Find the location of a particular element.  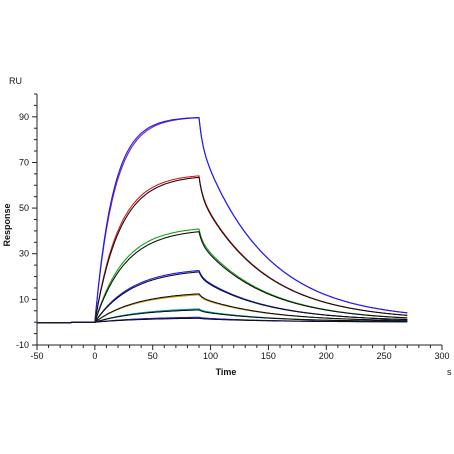

y-tick-label: 70 is located at coordinates (24, 162).